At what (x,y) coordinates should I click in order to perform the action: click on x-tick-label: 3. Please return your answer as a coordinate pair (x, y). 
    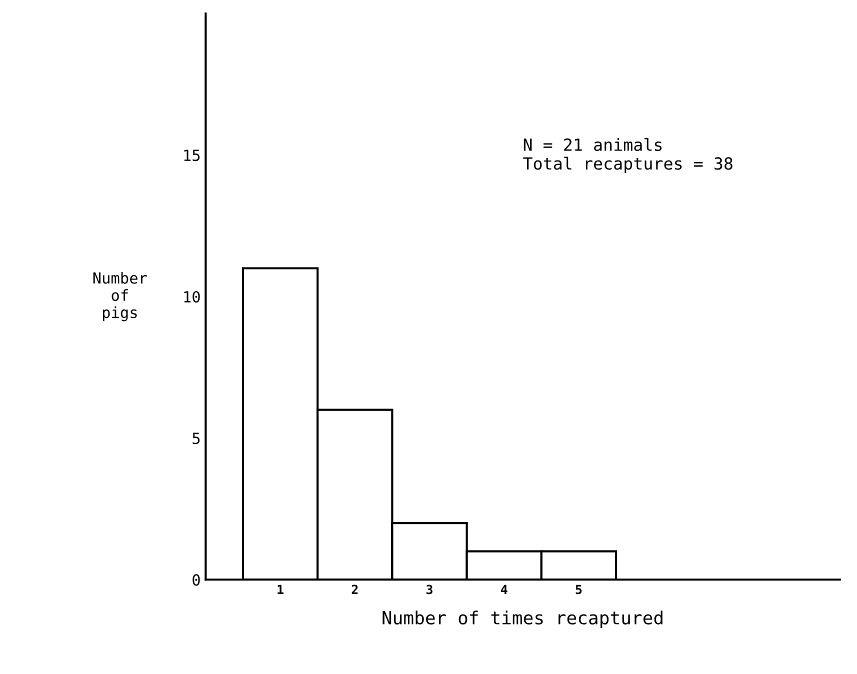
    Looking at the image, I should click on (429, 589).